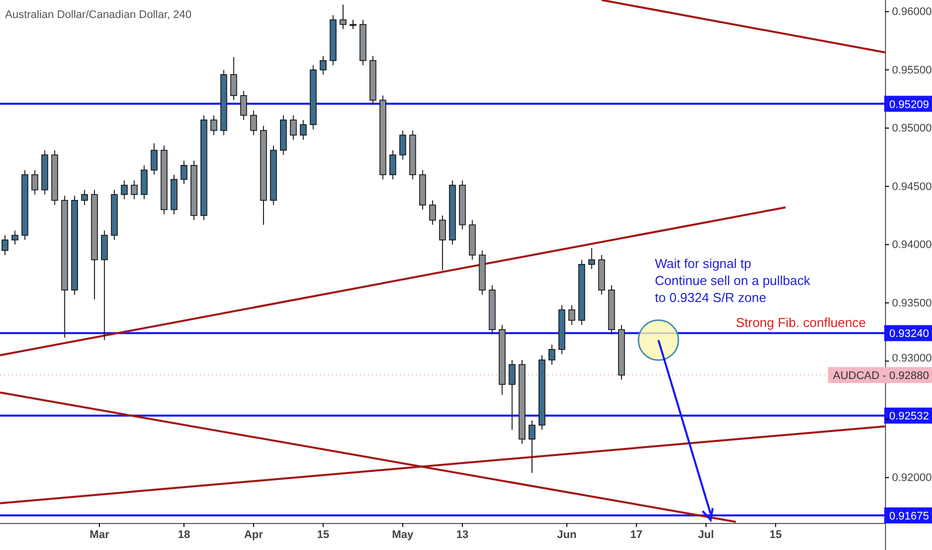 This screenshot has width=932, height=550. Describe the element at coordinates (909, 516) in the screenshot. I see `ref-line-label: 0.91675` at that location.